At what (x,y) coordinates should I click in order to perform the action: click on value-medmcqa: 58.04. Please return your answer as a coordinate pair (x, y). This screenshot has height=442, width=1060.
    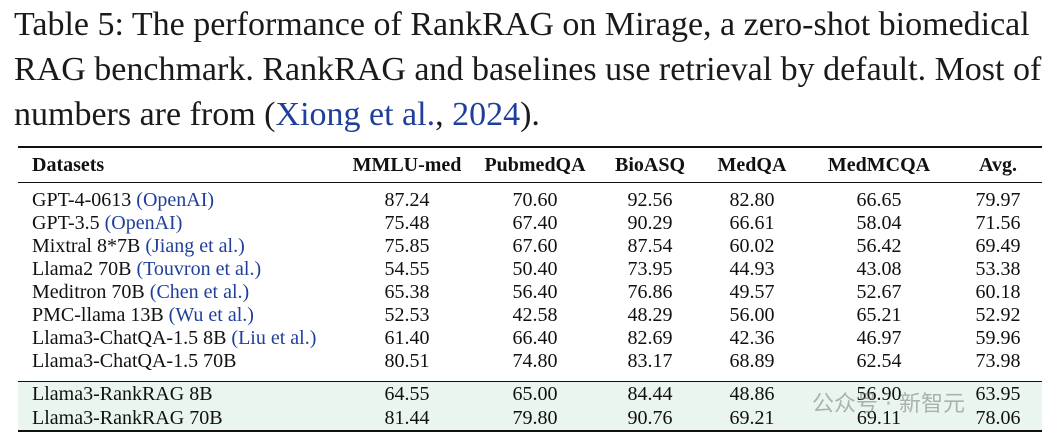
    Looking at the image, I should click on (879, 223).